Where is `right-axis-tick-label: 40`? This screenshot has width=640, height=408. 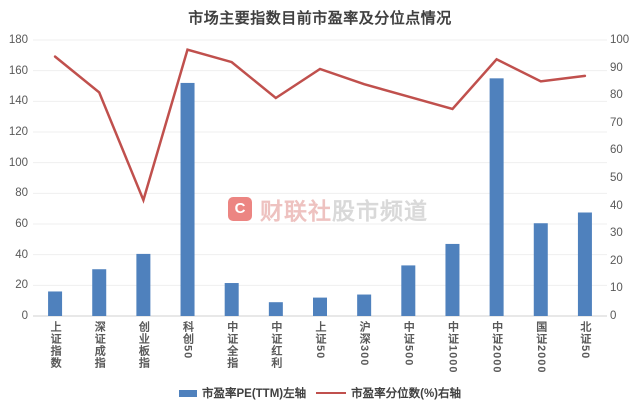
right-axis-tick-label: 40 is located at coordinates (616, 205).